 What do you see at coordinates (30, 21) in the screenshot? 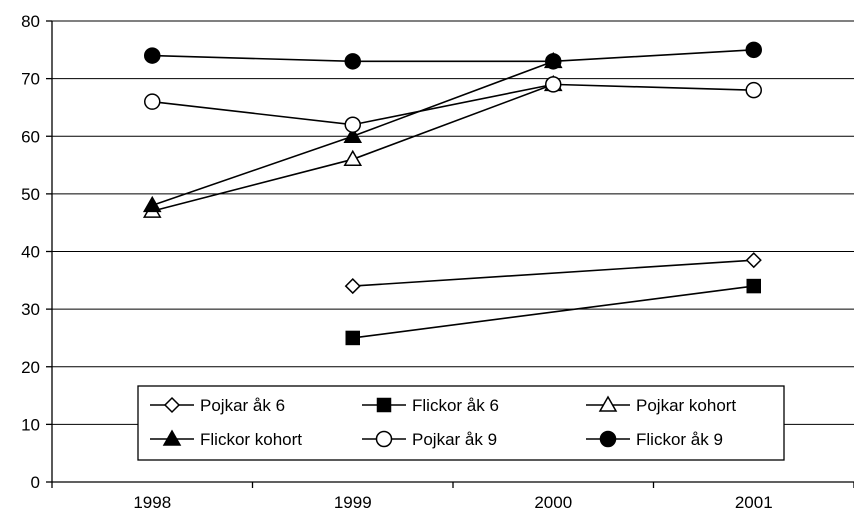
I see `y-tick-label: 80` at bounding box center [30, 21].